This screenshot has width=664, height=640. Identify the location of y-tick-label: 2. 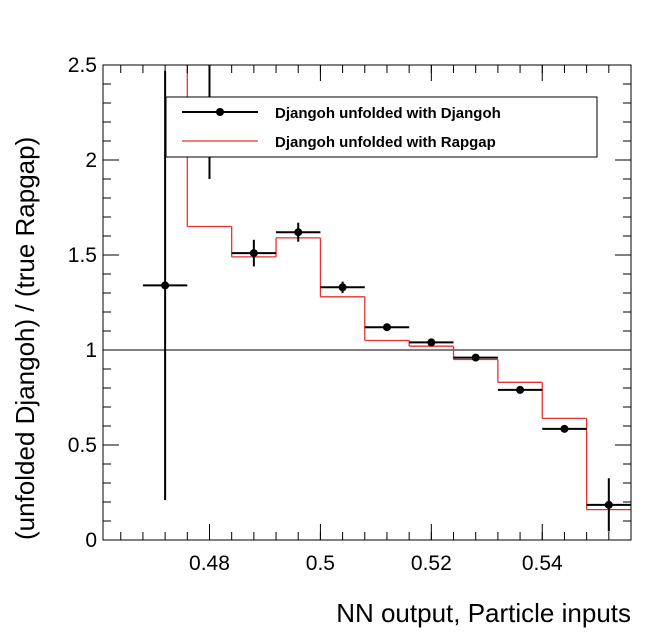
(91, 160).